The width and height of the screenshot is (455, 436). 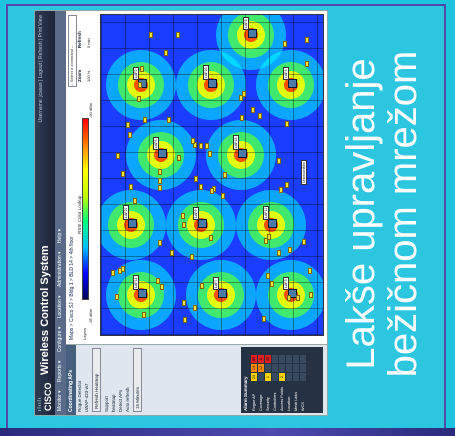 I want to click on sidebar-item: LWAP-423-w7, so click(x=86, y=397).